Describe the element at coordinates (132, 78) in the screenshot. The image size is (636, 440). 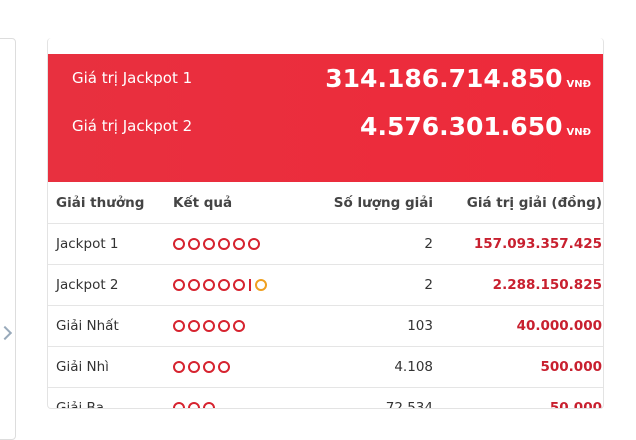
I see `jackpot-label: Giá trị Jackpot 1` at that location.